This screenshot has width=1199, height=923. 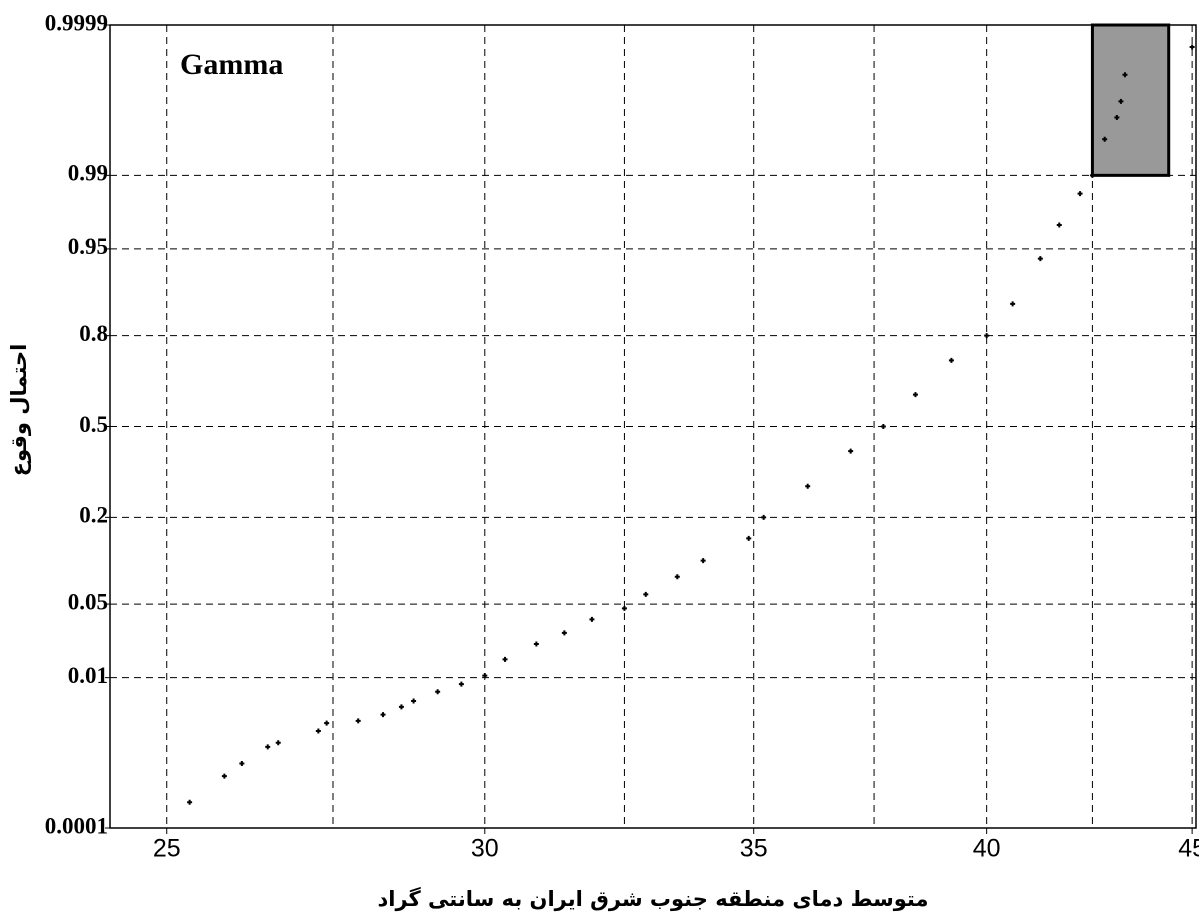 What do you see at coordinates (167, 849) in the screenshot?
I see `x-tick-label: 25` at bounding box center [167, 849].